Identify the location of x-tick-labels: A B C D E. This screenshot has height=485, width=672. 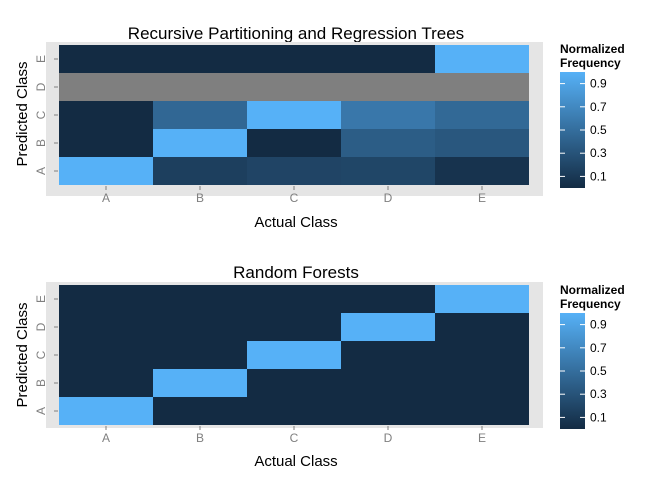
(294, 435).